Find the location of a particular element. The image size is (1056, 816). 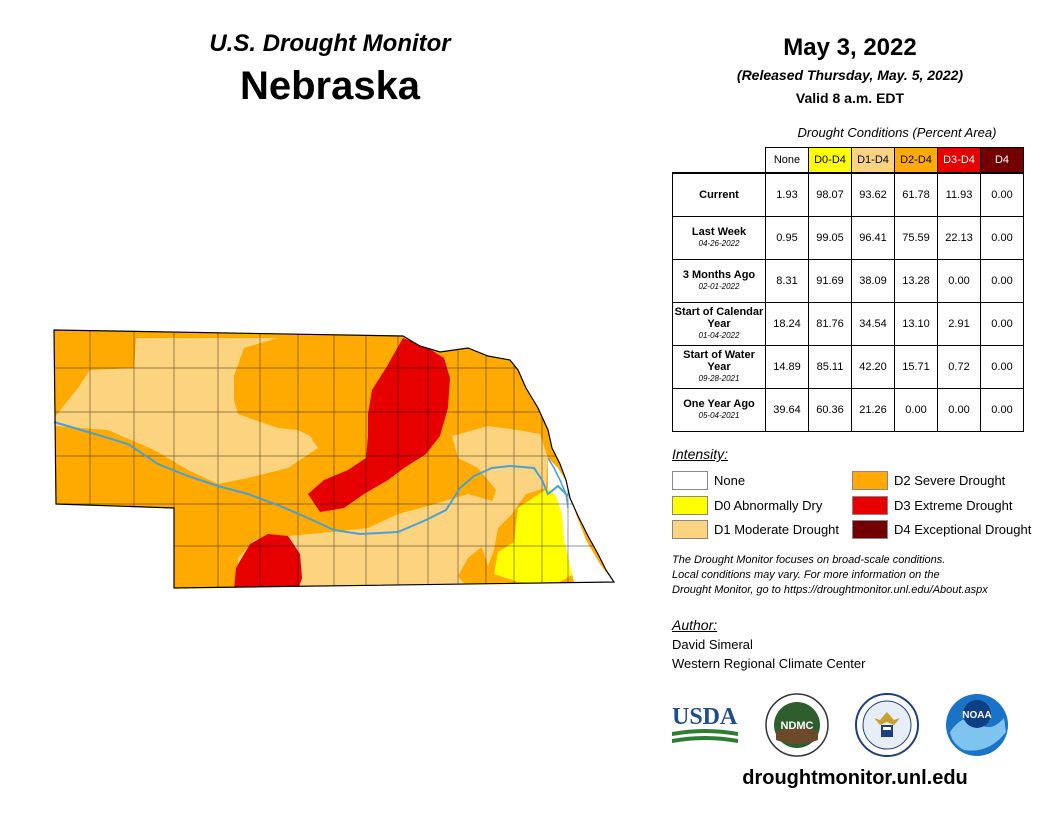

table-corner is located at coordinates (719, 161).